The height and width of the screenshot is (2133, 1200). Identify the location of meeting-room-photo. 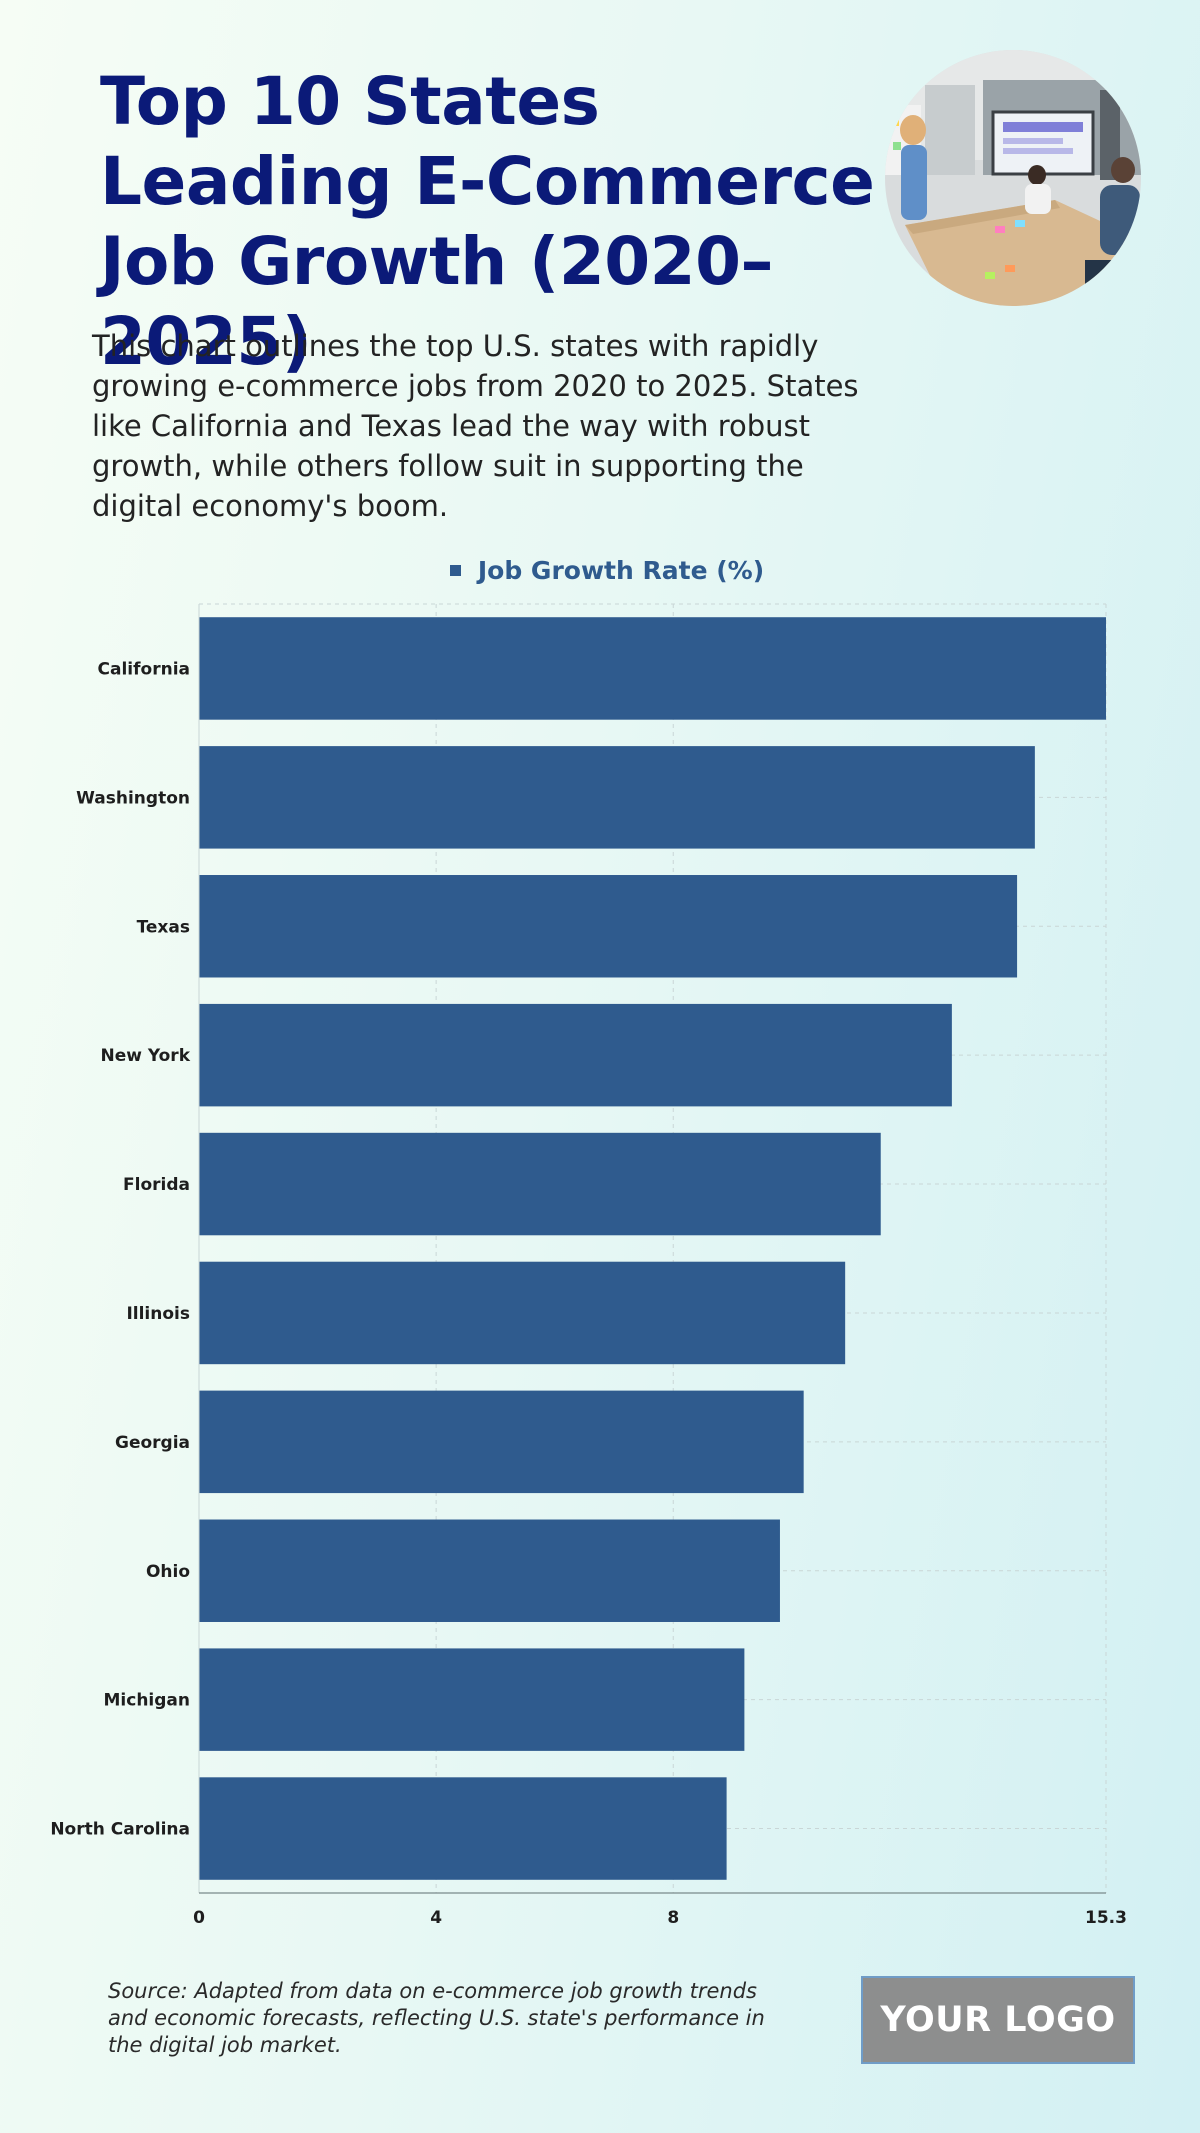
(1013, 178).